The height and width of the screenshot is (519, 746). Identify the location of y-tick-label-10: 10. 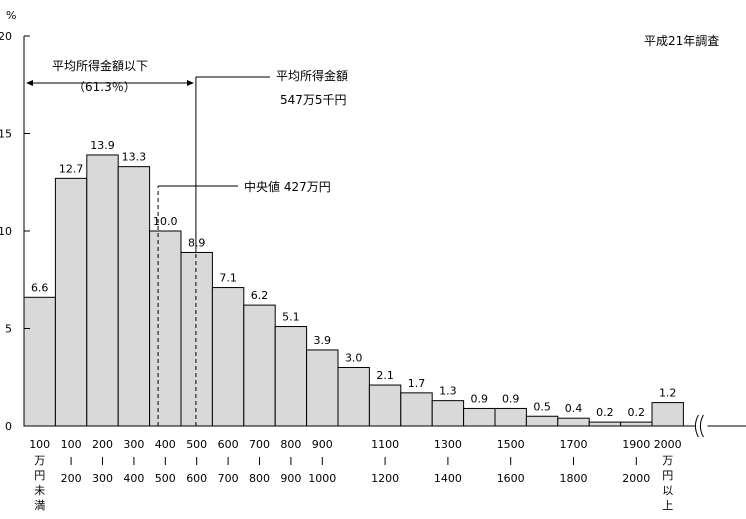
(6, 231).